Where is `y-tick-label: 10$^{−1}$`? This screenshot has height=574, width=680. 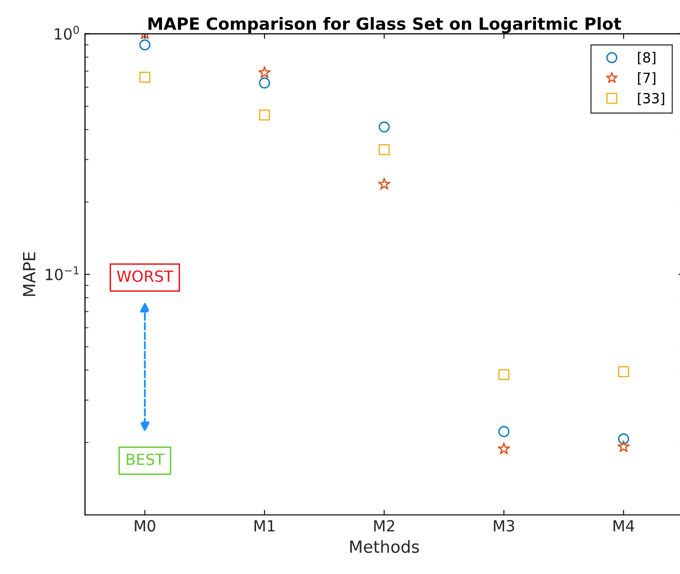 y-tick-label: 10$^{−1}$ is located at coordinates (62, 273).